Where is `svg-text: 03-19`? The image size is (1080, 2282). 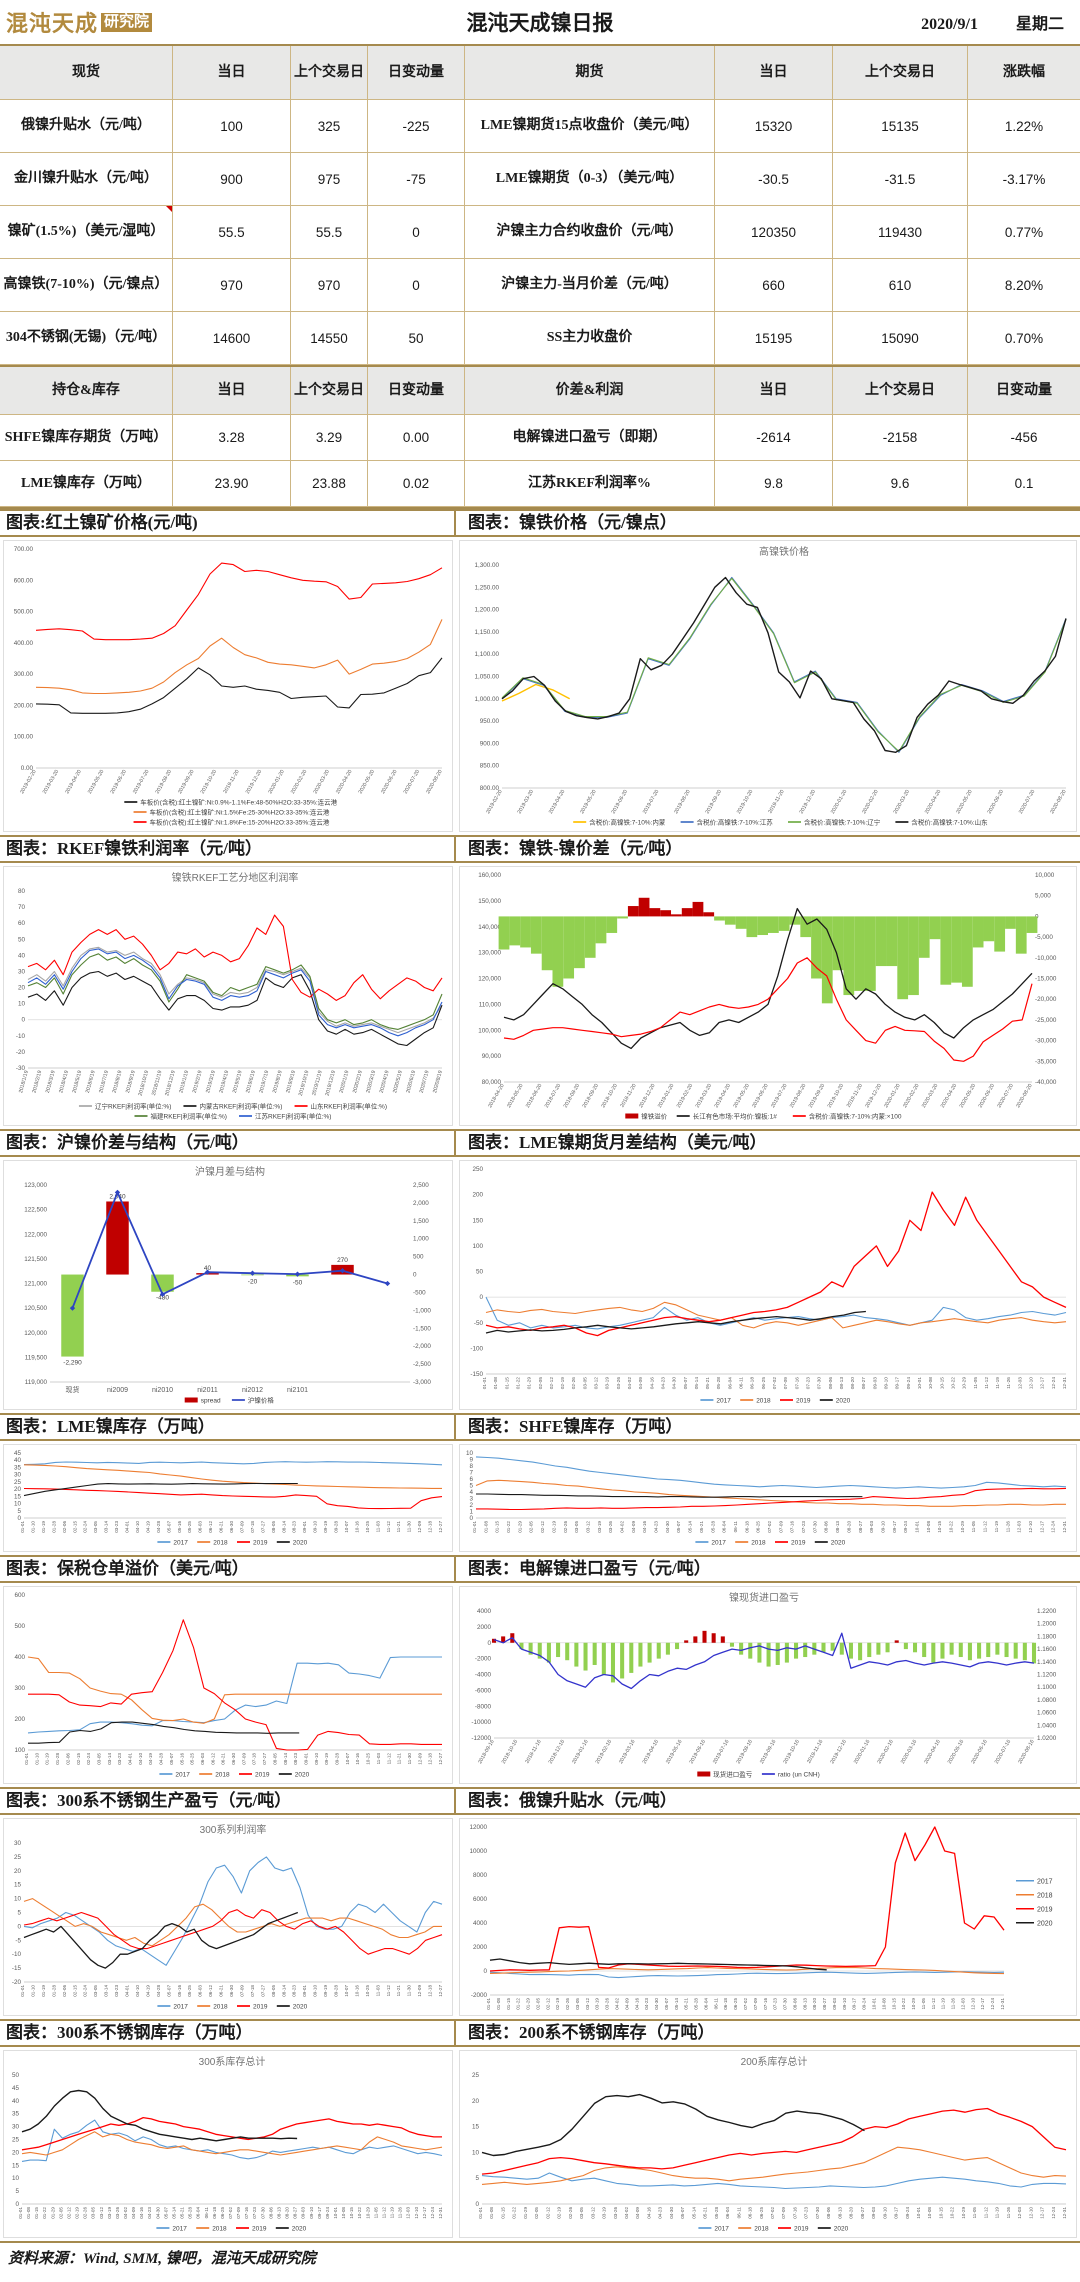 svg-text: 03-19 is located at coordinates (604, 2213).